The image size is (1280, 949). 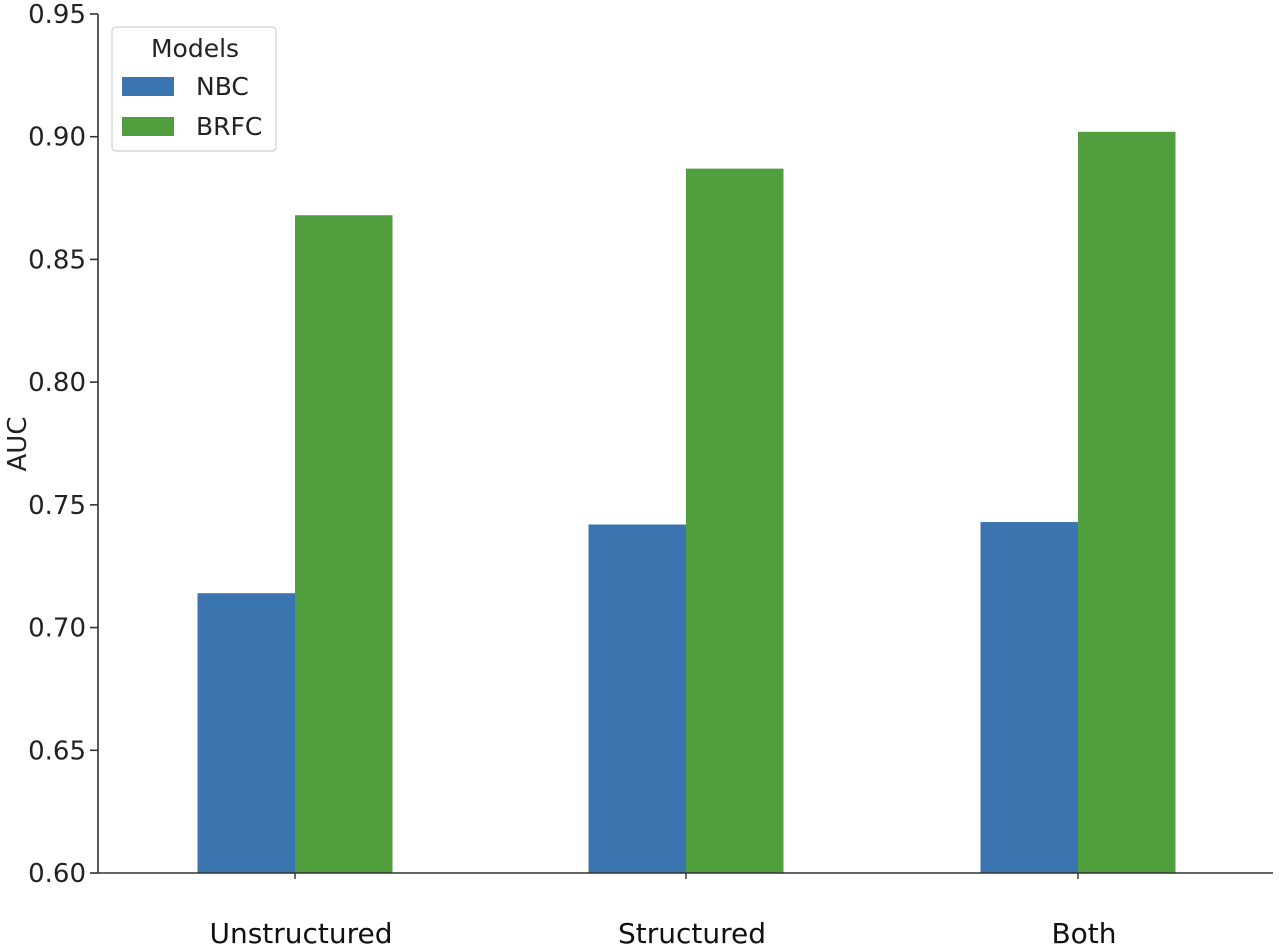 I want to click on bar-nbc-unstructured, so click(x=246, y=733).